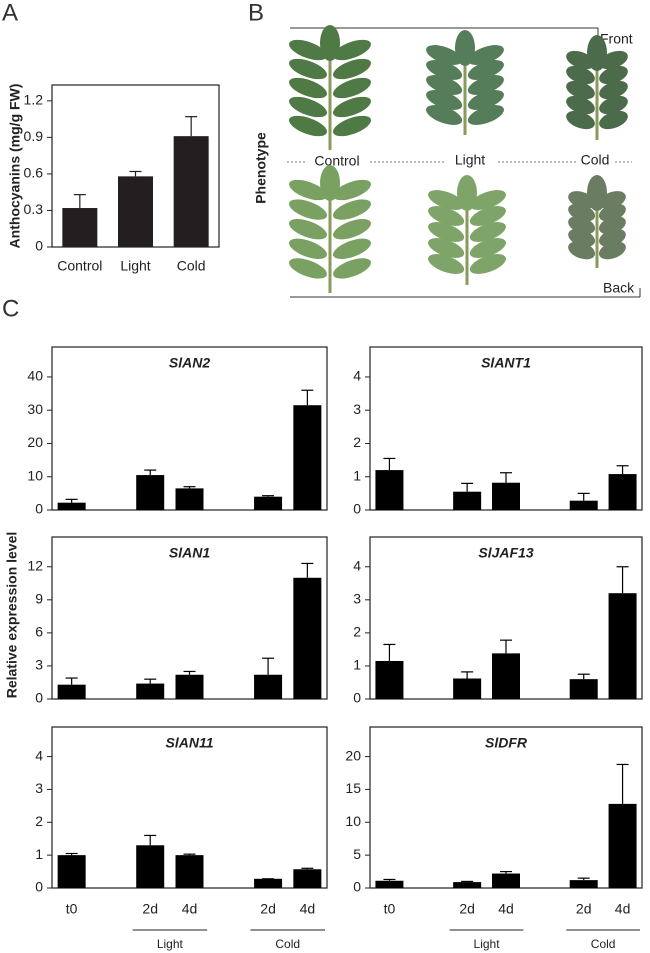 The width and height of the screenshot is (650, 953). I want to click on phenotype-label: Phenotype, so click(261, 168).